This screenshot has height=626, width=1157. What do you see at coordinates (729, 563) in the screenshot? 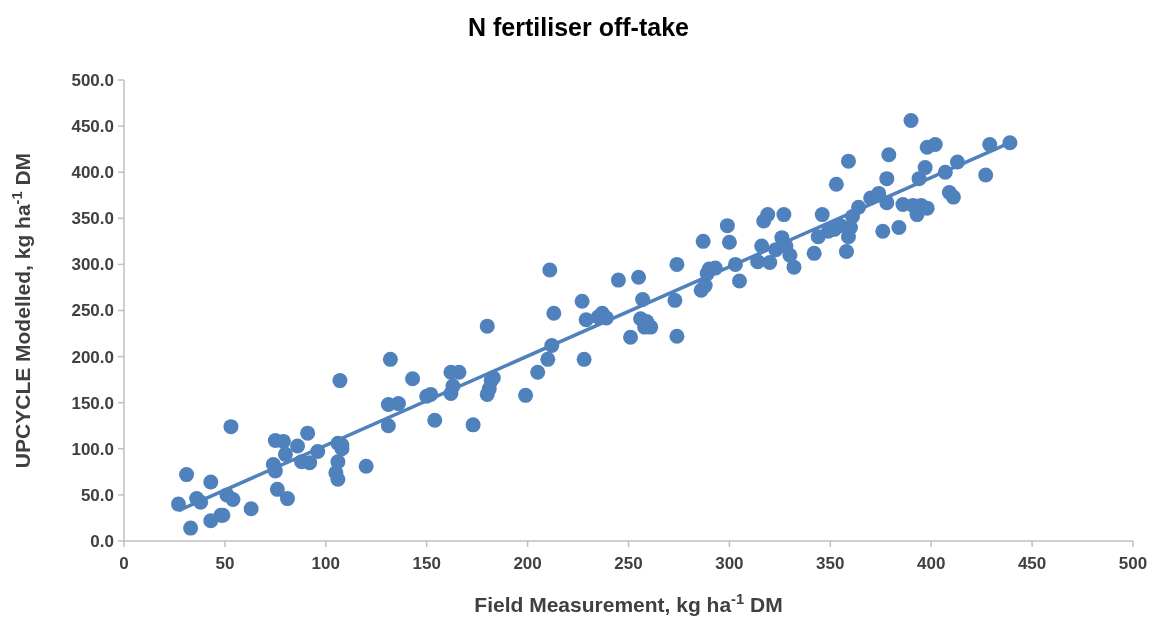
I see `x-tick-label: 300` at bounding box center [729, 563].